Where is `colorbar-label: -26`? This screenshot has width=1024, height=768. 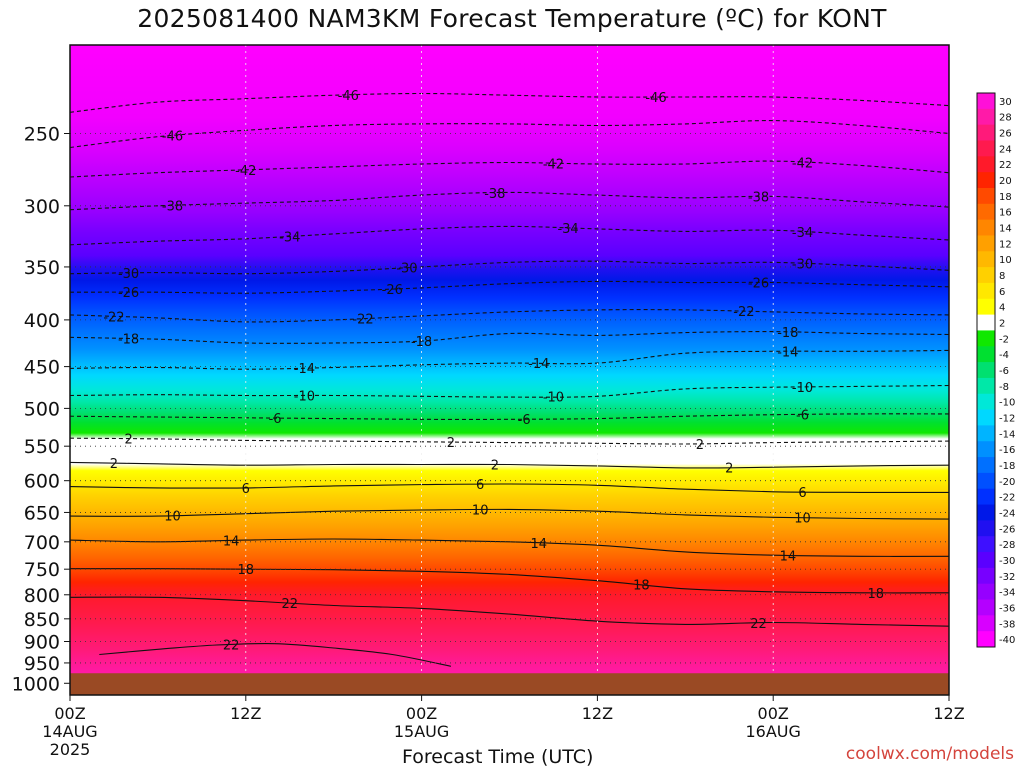 colorbar-label: -26 is located at coordinates (1007, 529).